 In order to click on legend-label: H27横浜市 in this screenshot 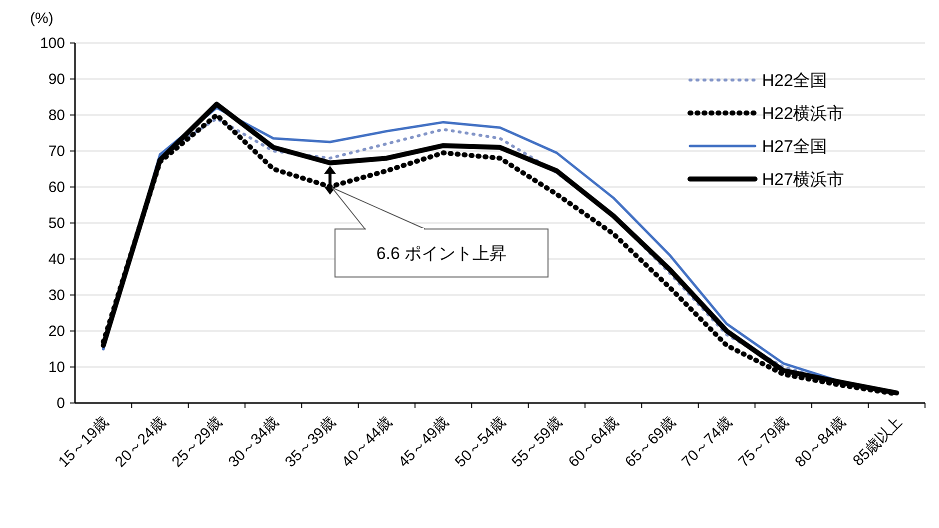, I will do `click(803, 179)`.